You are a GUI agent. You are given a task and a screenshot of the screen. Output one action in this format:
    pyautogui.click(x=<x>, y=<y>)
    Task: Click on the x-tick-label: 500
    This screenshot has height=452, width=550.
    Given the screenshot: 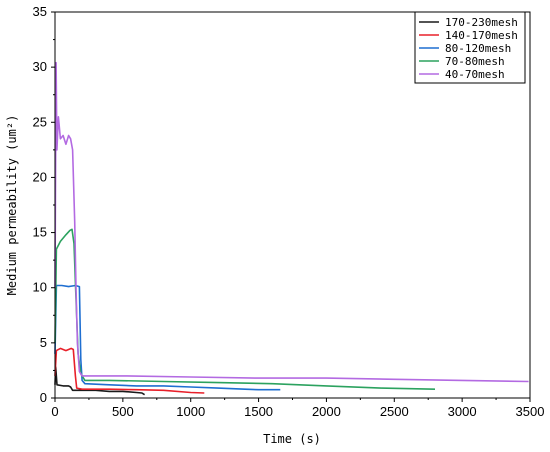 What is the action you would take?
    pyautogui.click(x=123, y=411)
    